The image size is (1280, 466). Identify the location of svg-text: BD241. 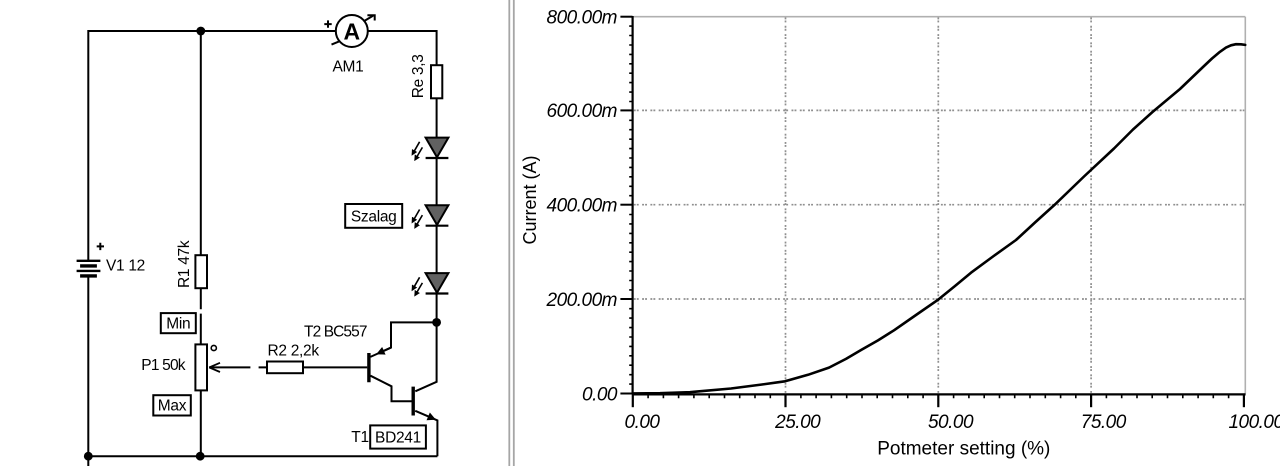
(398, 437).